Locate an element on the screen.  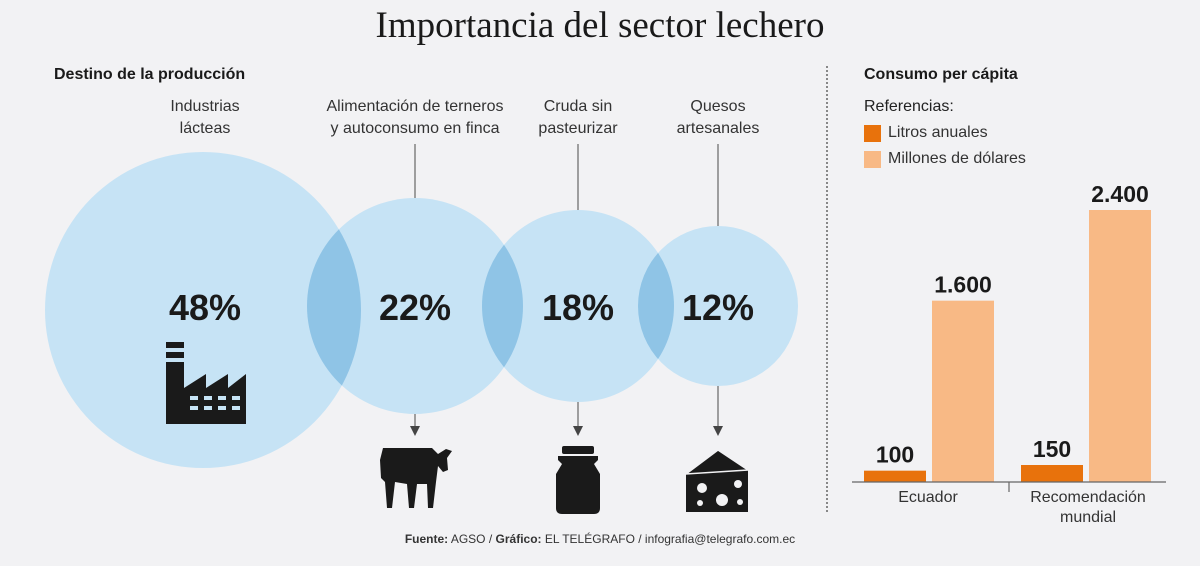
panel-divider is located at coordinates (827, 289).